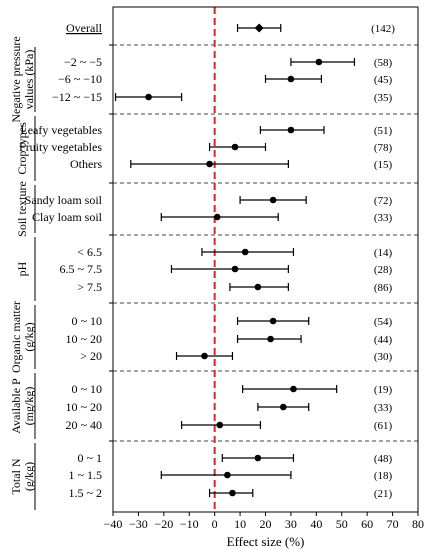  I want to click on group-label-text: Crop types, so click(22, 148).